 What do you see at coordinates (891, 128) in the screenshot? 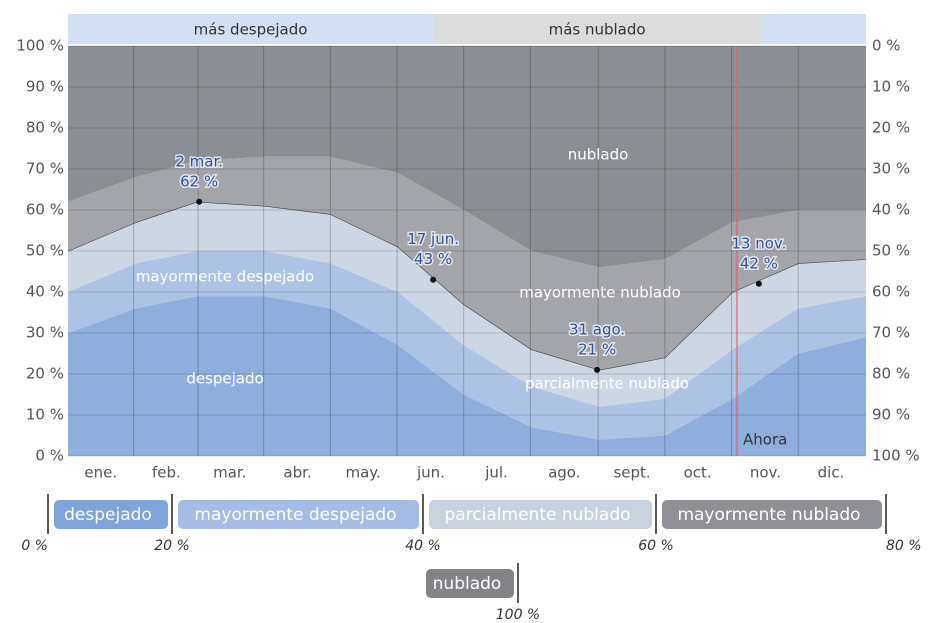
I see `y2-tick-label: 20 %` at bounding box center [891, 128].